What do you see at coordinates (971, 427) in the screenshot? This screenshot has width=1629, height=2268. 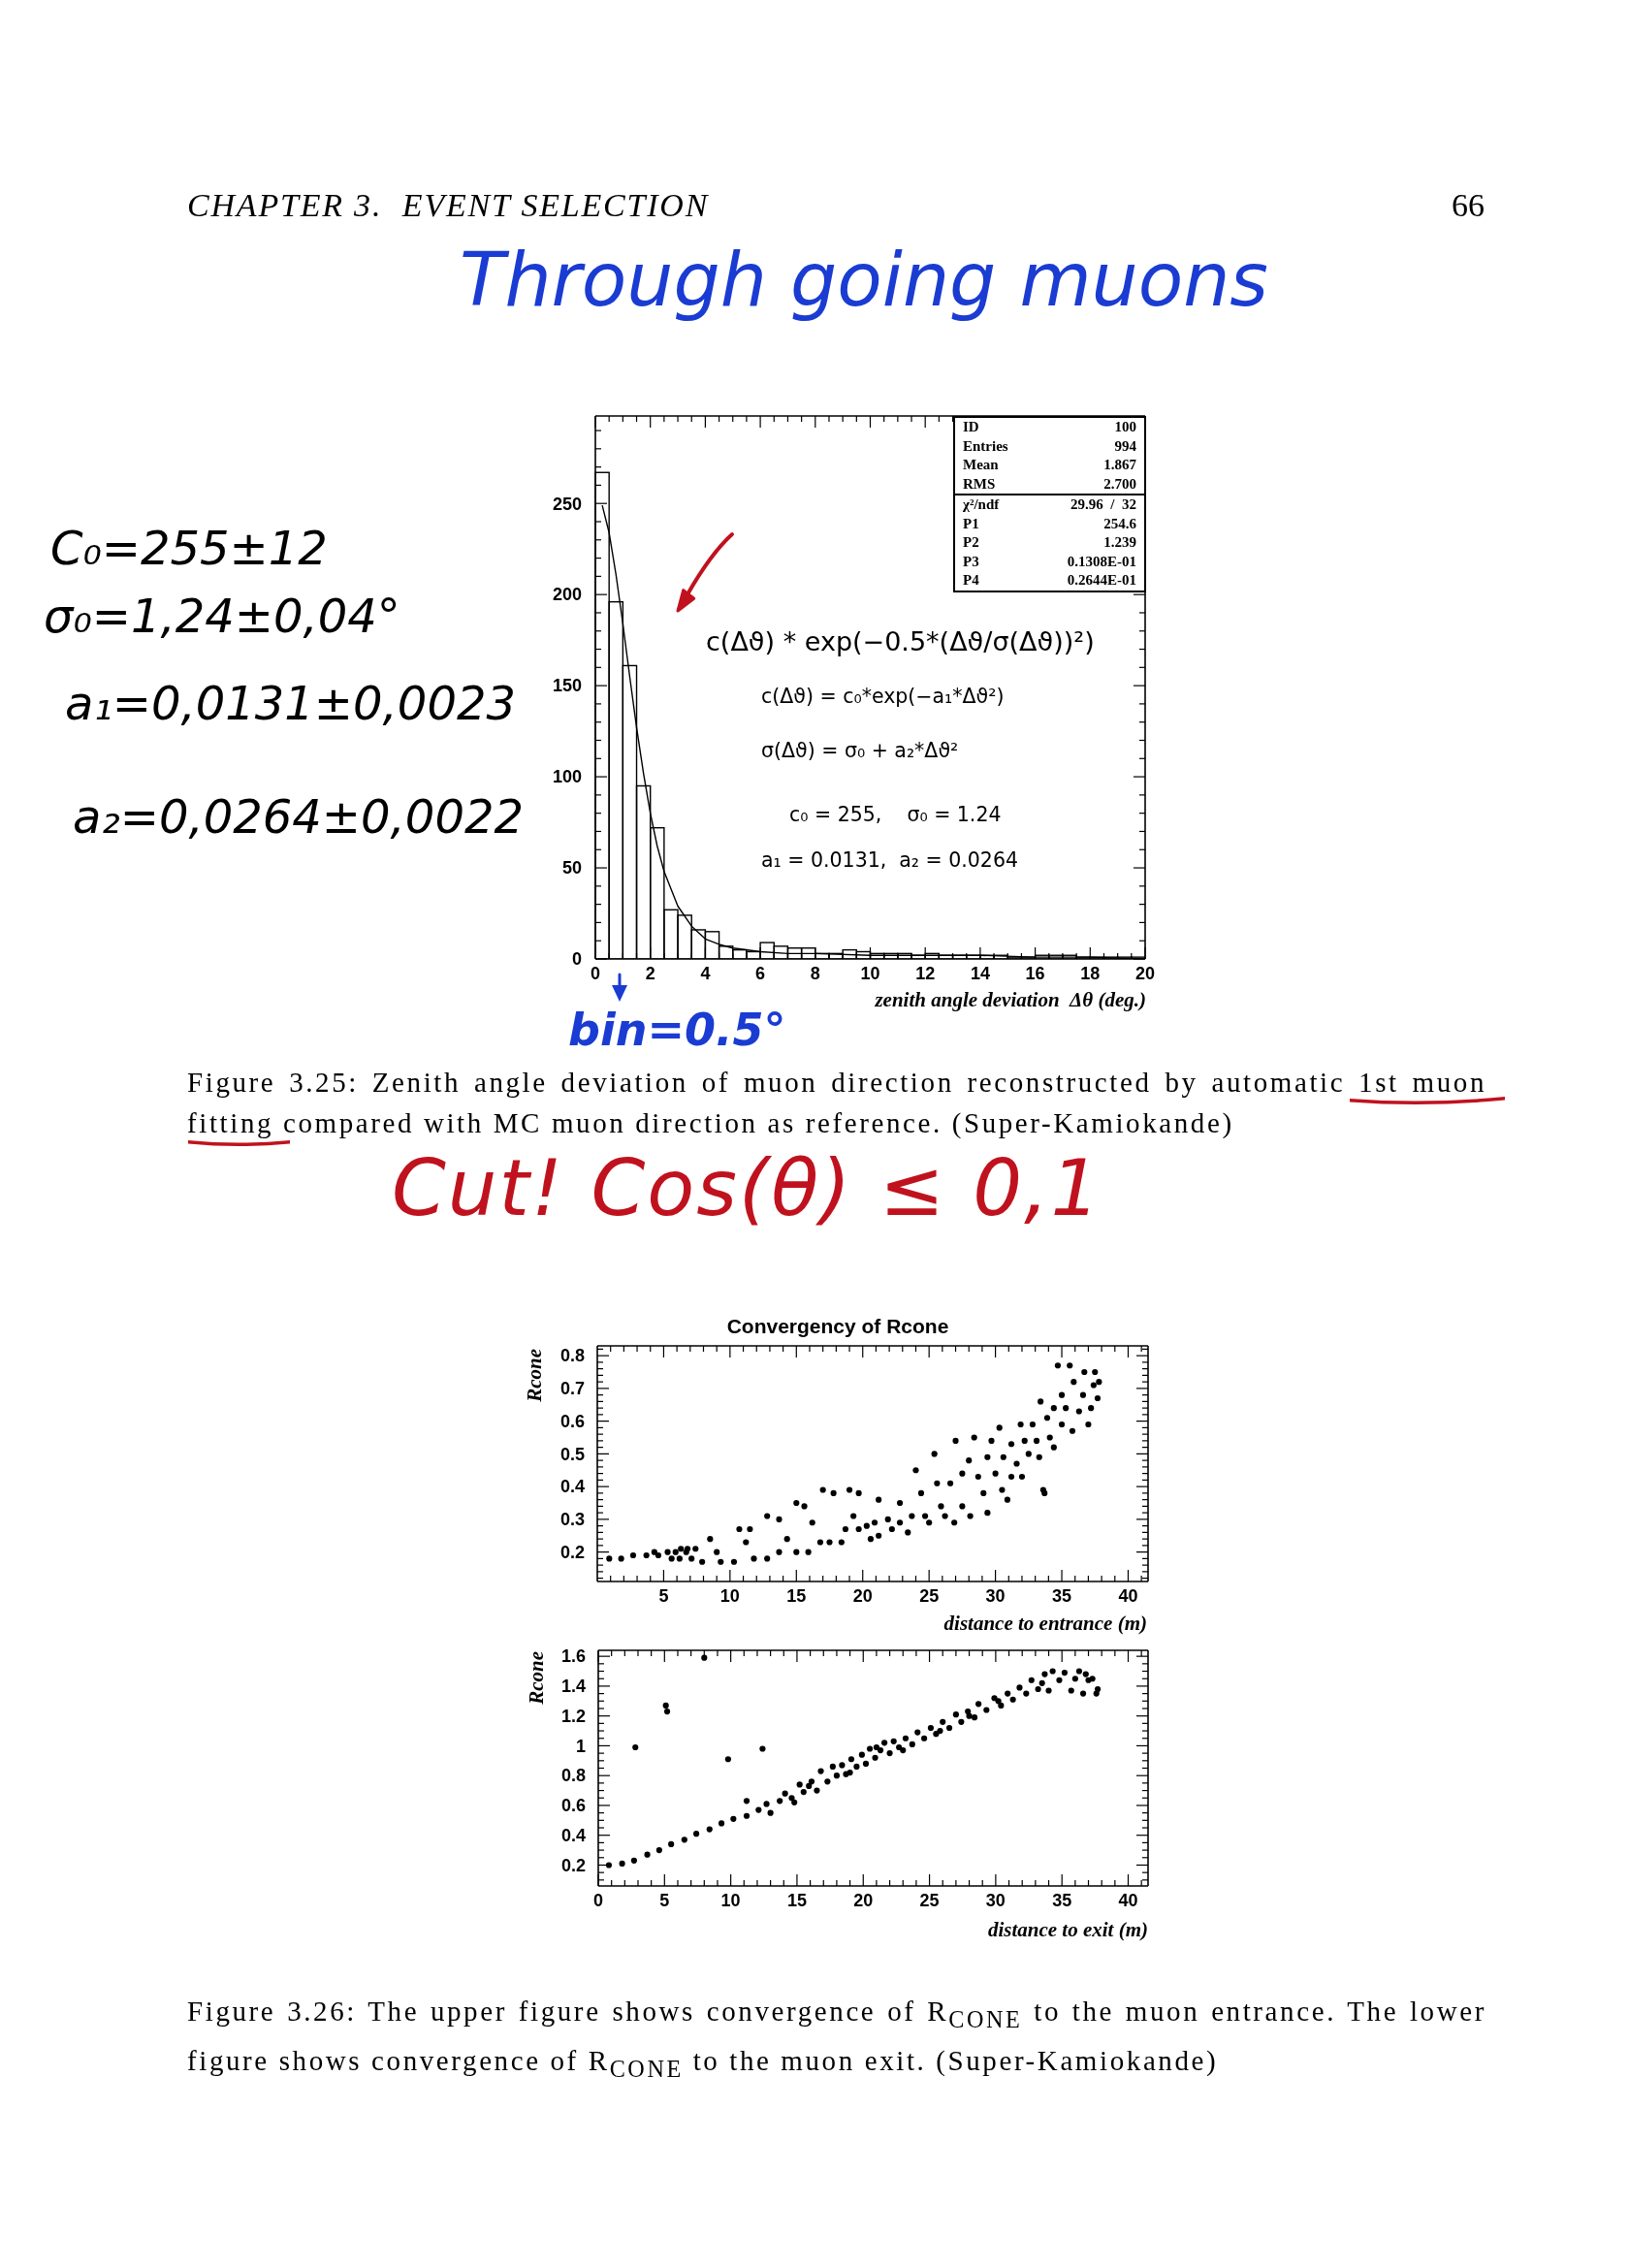 I see `annotation: ID` at bounding box center [971, 427].